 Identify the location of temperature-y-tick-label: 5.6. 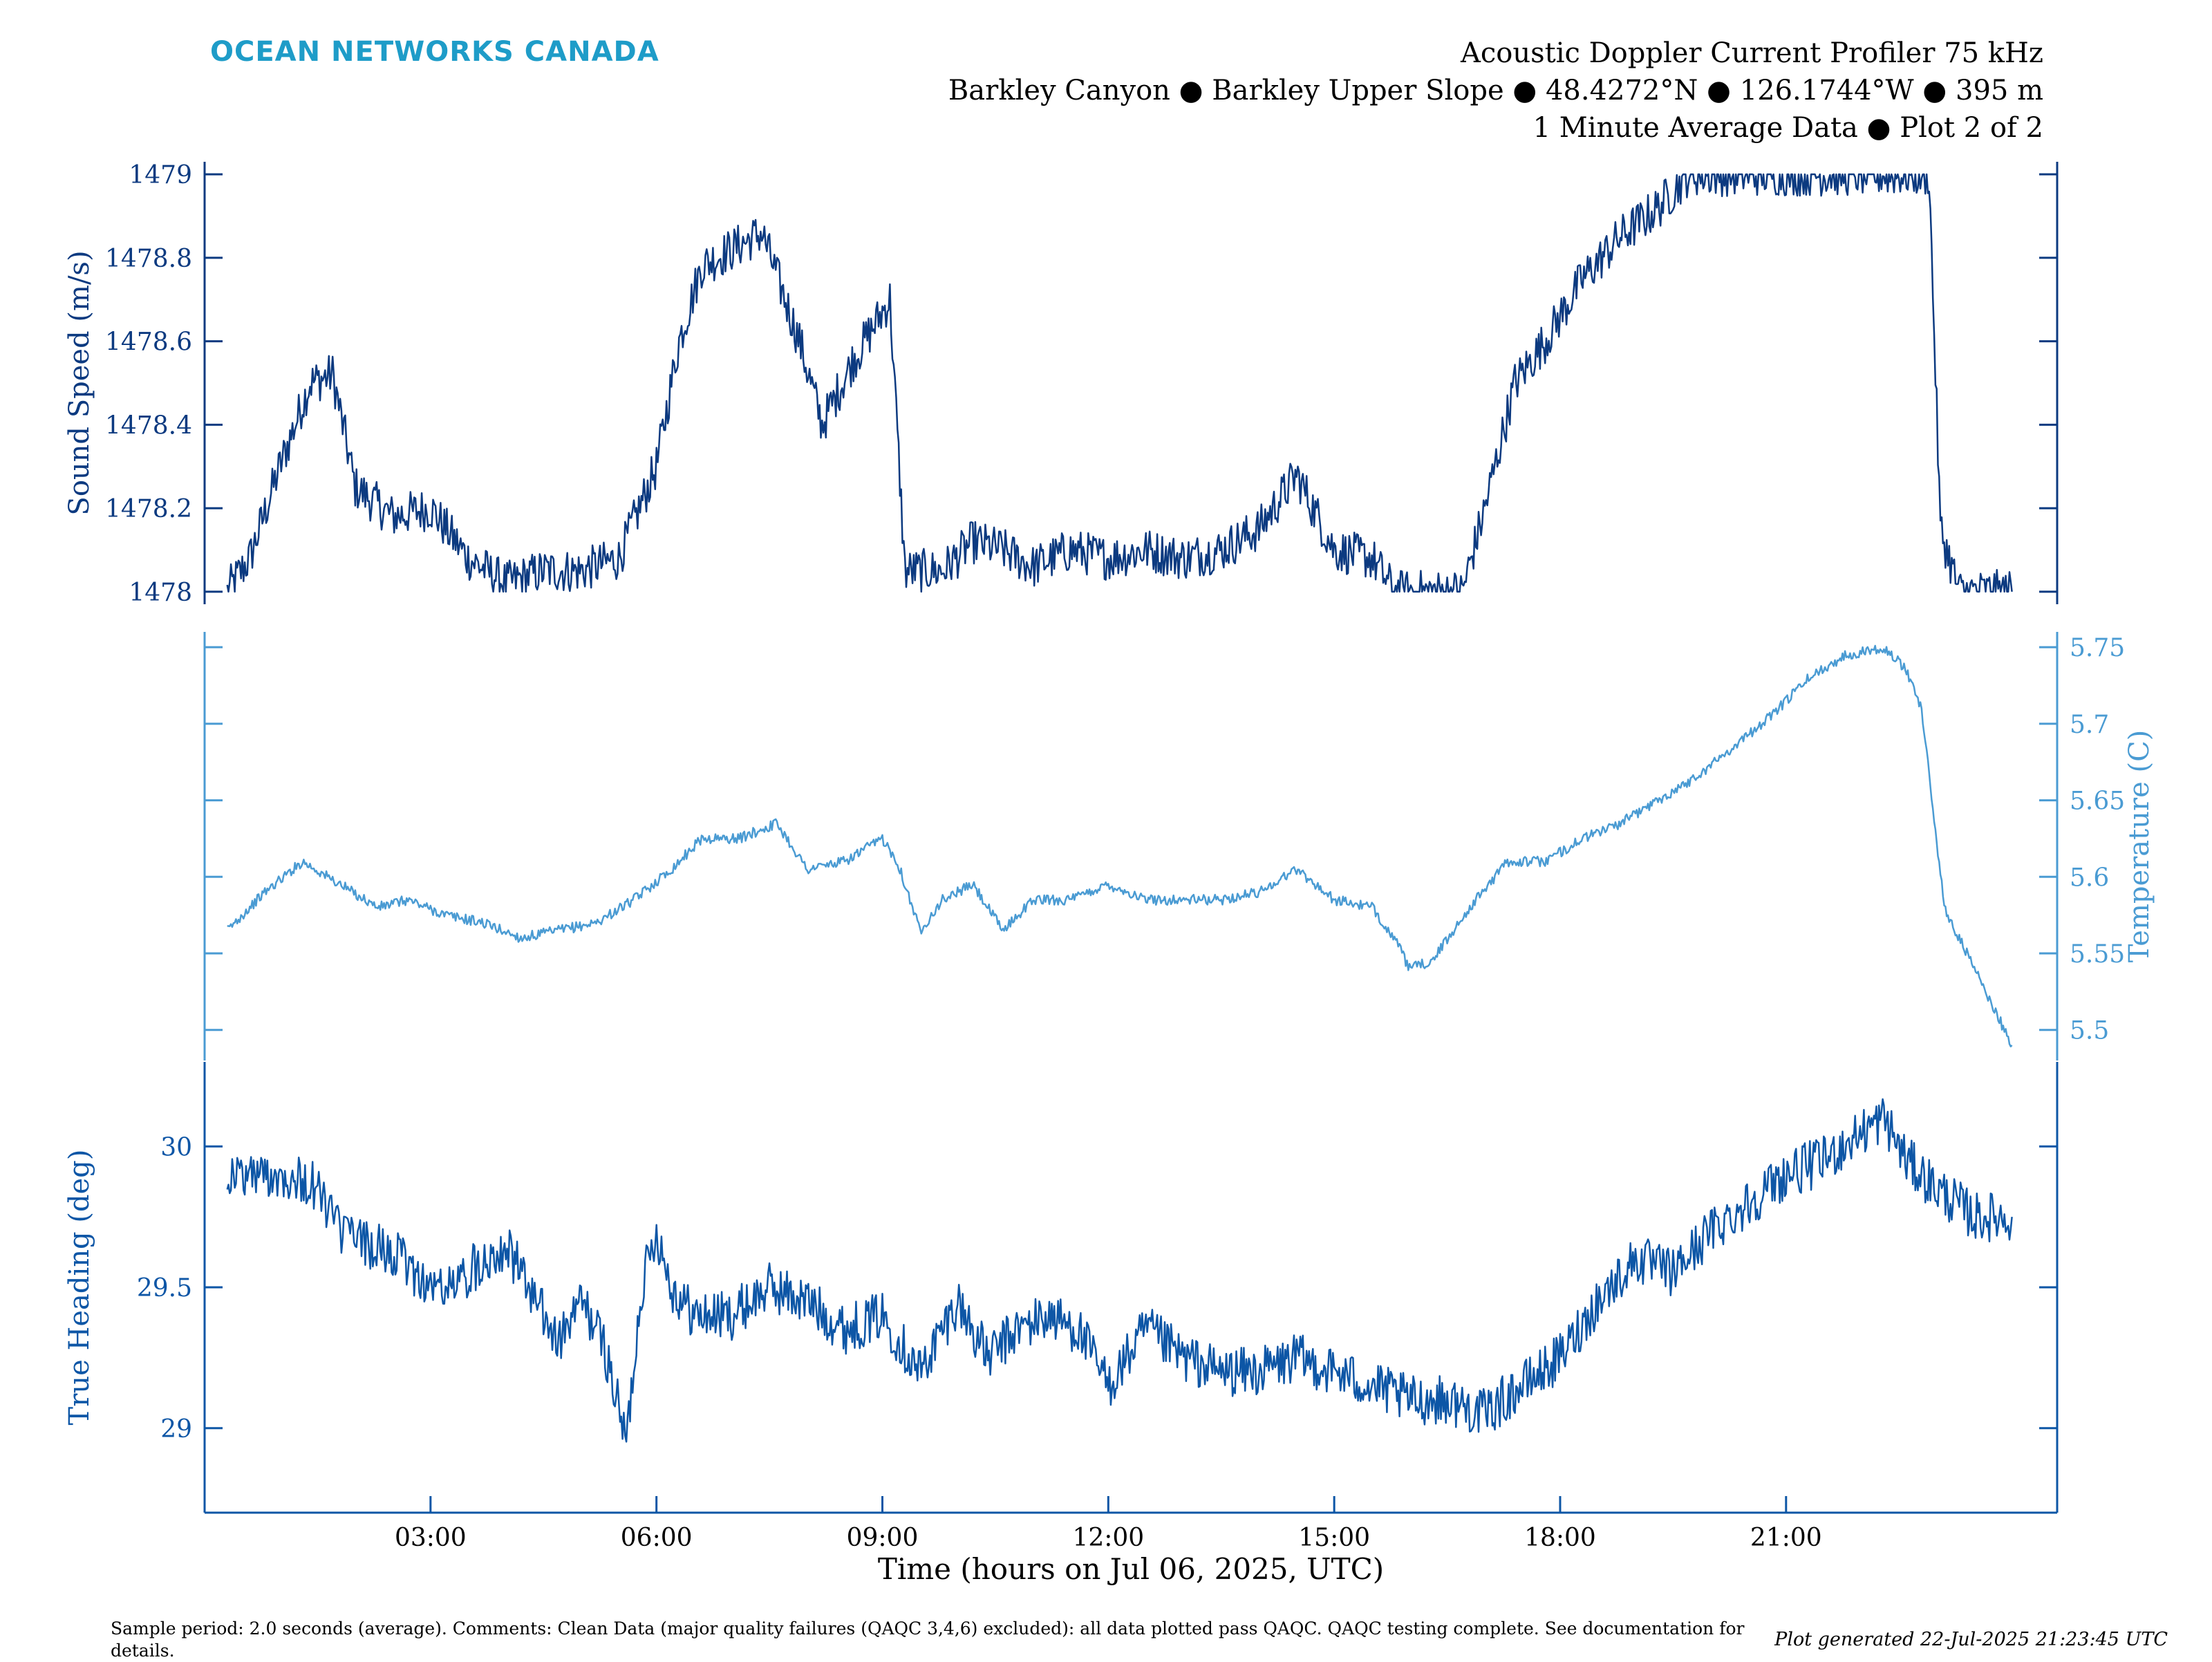
(2089, 878).